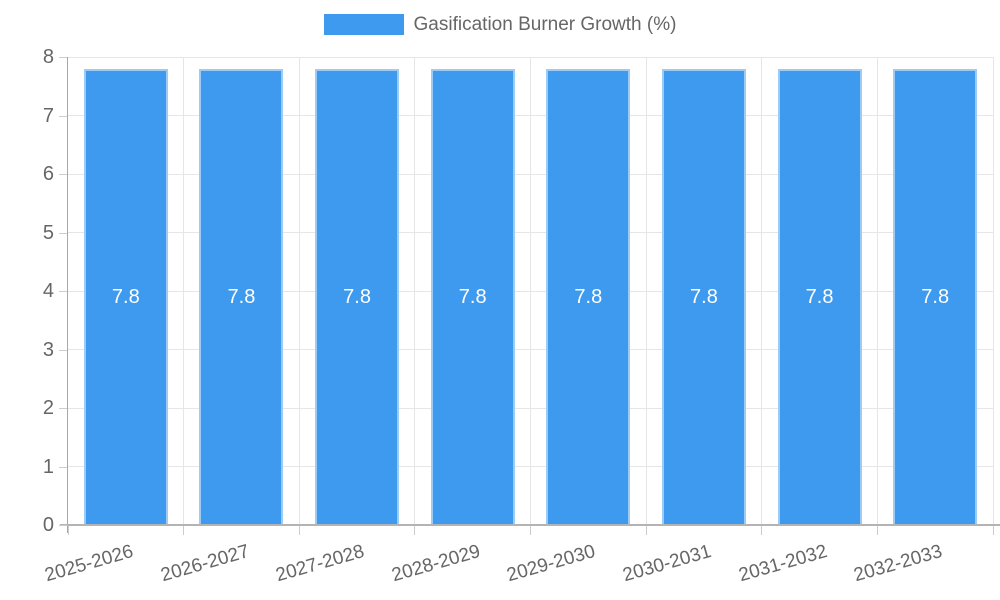  I want to click on bar-value-label-2031-2032: 7.8, so click(819, 296).